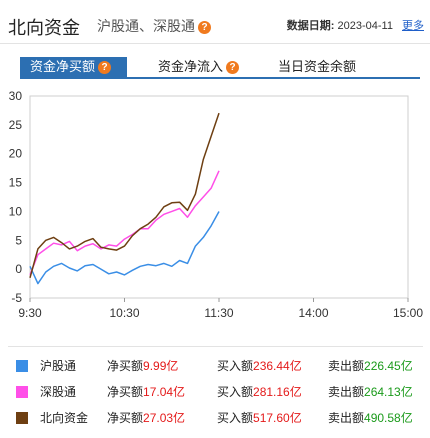  What do you see at coordinates (146, 26) in the screenshot?
I see `subtitle-text: 沪股通、深股通` at bounding box center [146, 26].